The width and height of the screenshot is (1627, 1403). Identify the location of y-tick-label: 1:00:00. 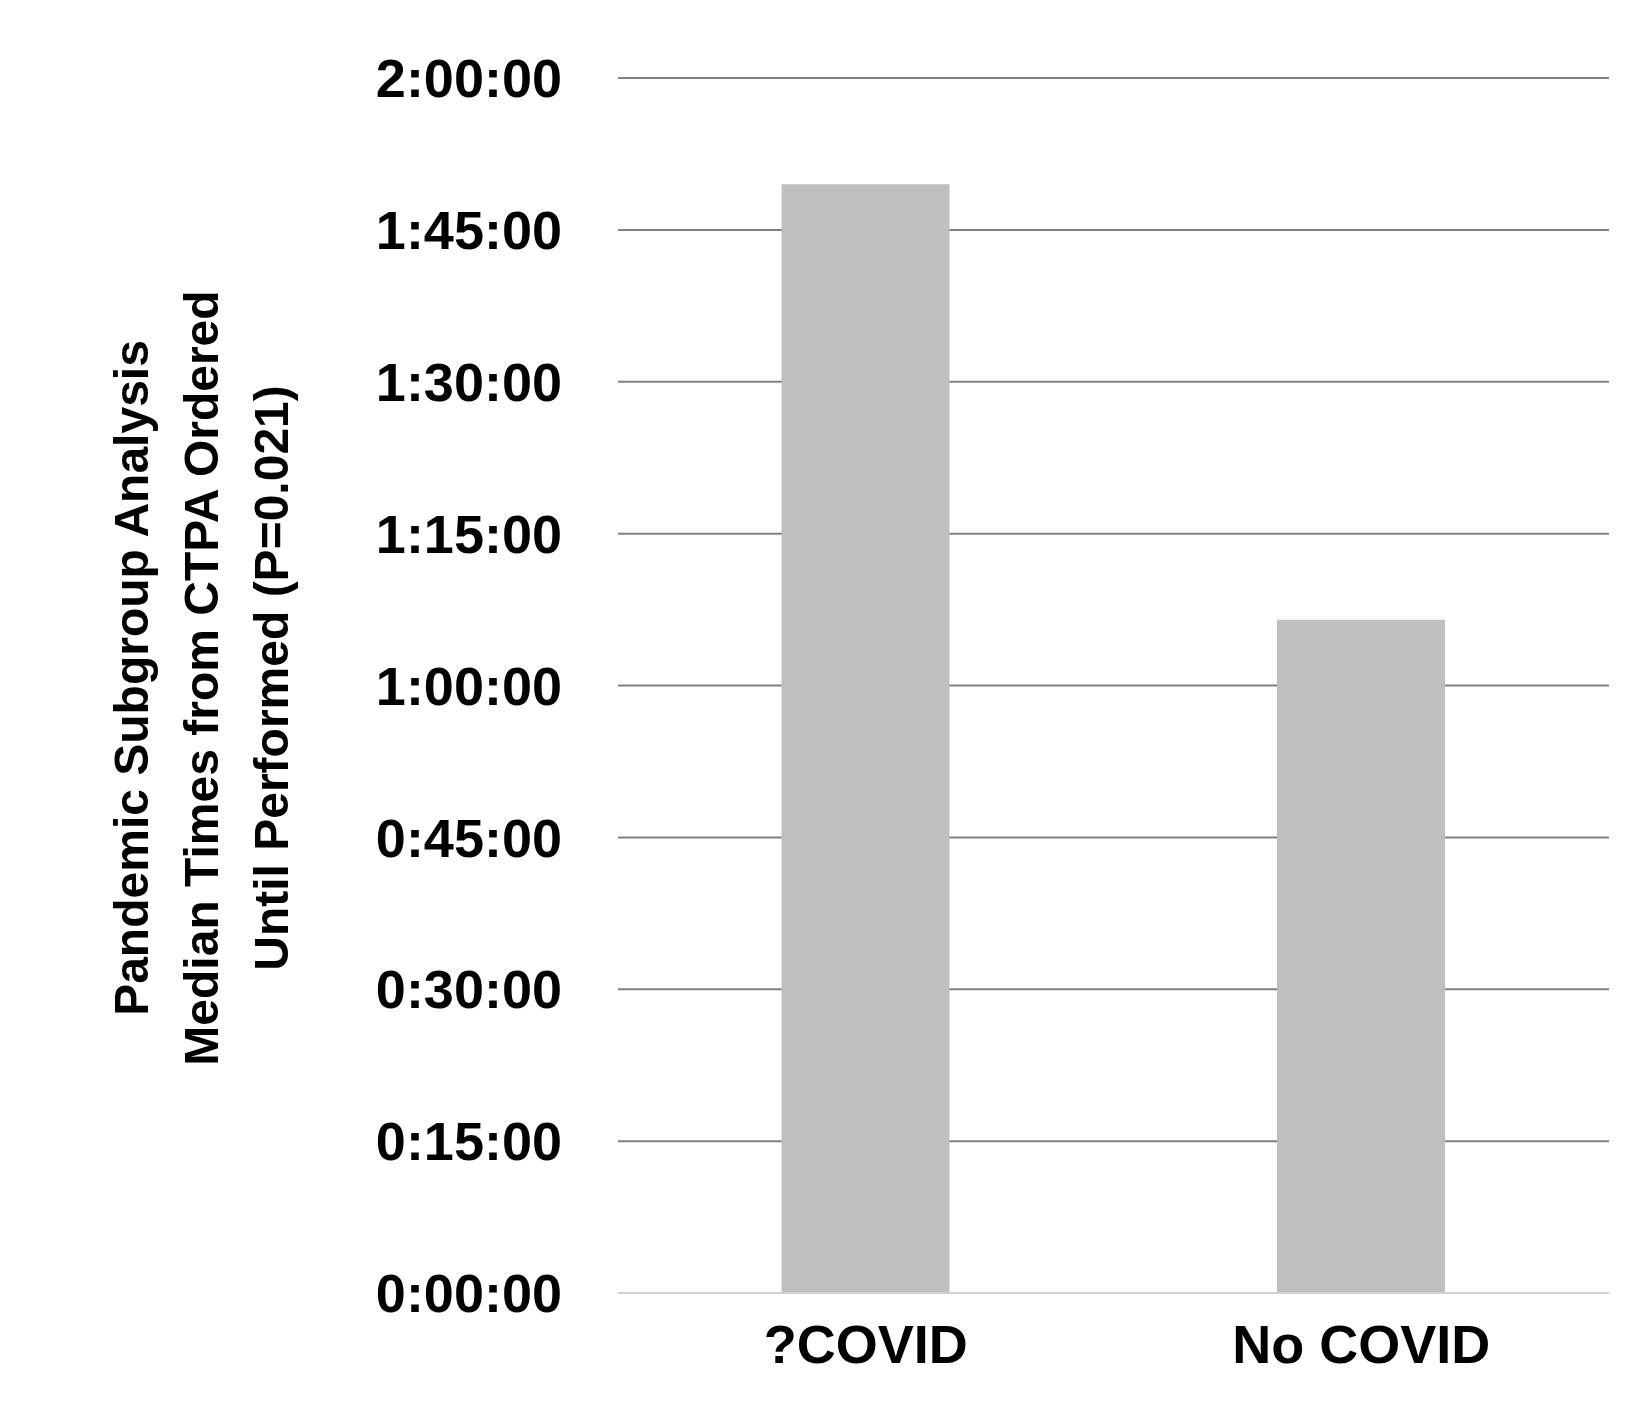
(468, 685).